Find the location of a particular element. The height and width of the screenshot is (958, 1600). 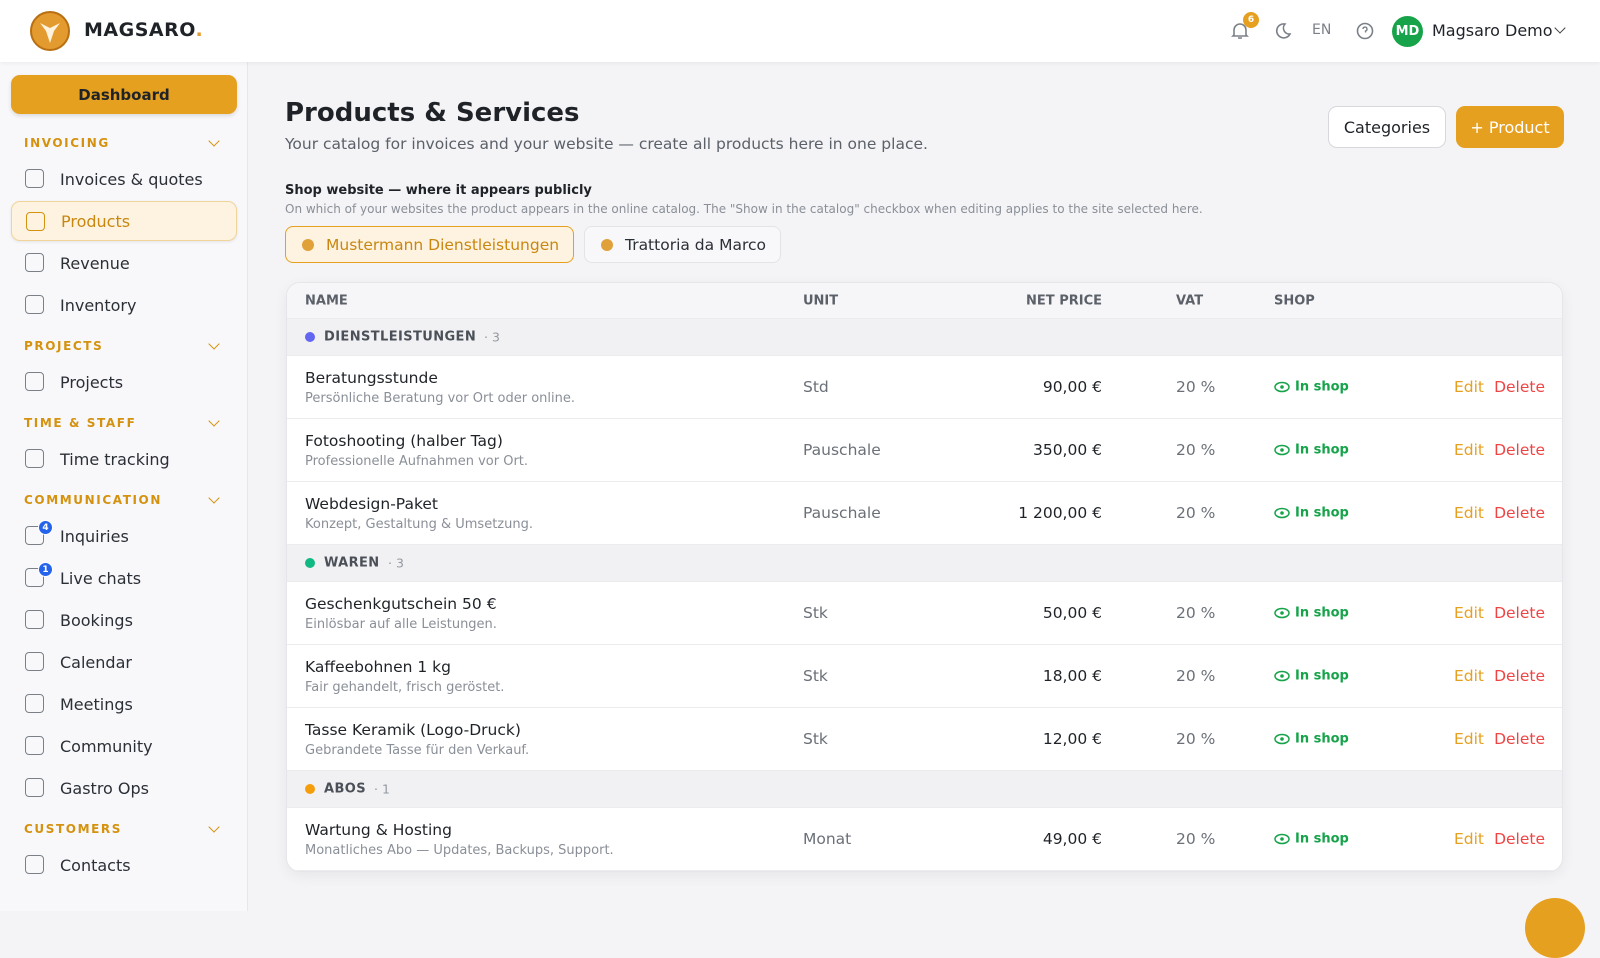

nav-item: Bookings is located at coordinates (124, 620).